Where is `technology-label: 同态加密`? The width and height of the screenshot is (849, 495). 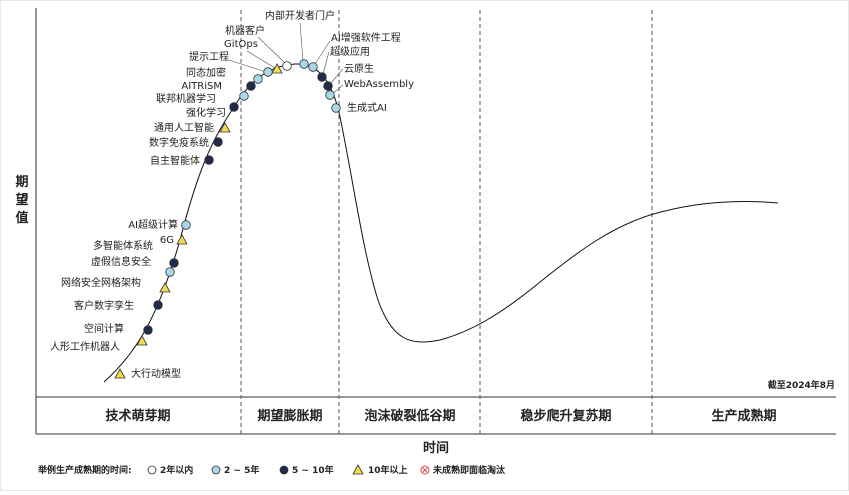 technology-label: 同态加密 is located at coordinates (206, 72).